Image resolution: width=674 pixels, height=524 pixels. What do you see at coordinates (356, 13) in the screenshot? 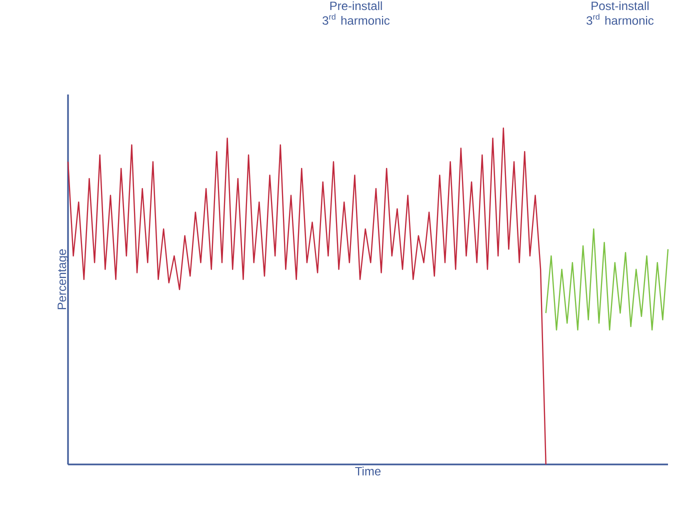
I see `text: Pre-install 3$^{rd}$ harmonic` at bounding box center [356, 13].